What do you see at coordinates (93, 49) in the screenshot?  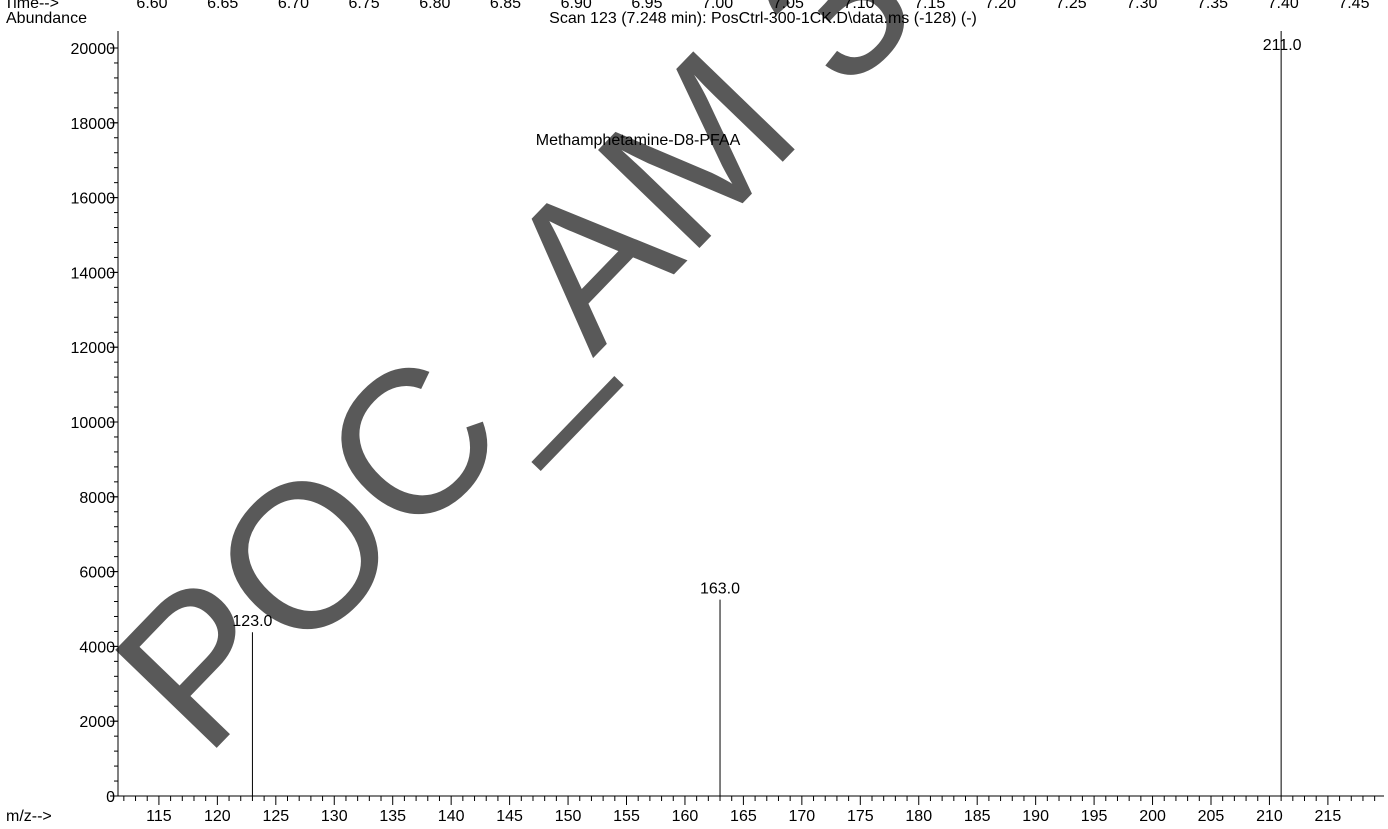 I see `y-tick-label: 20000` at bounding box center [93, 49].